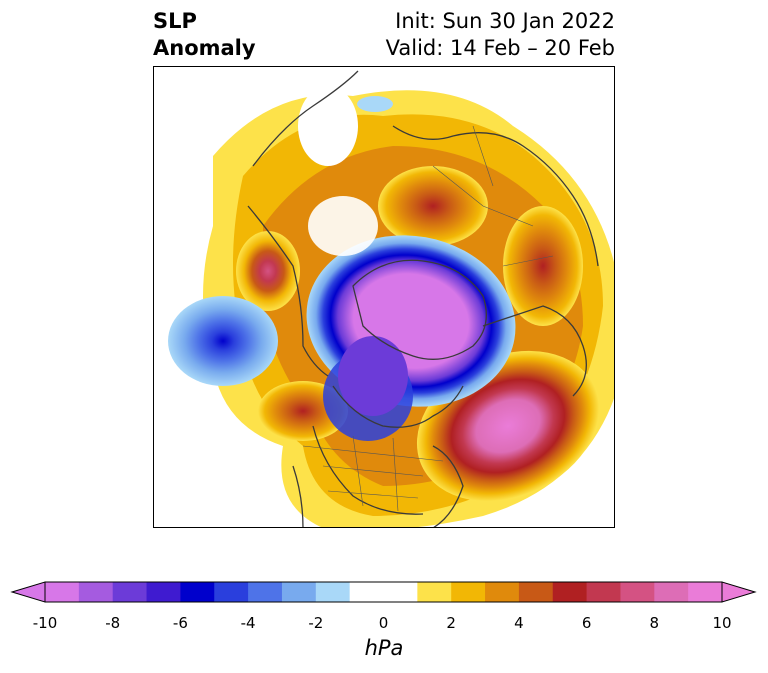 The image size is (768, 673). I want to click on kind-label: Anomaly, so click(204, 48).